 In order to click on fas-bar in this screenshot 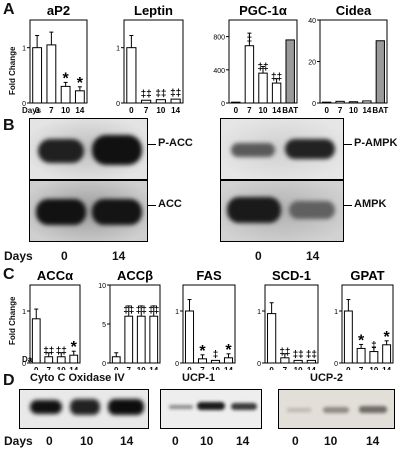, I will do `click(189, 337)`.